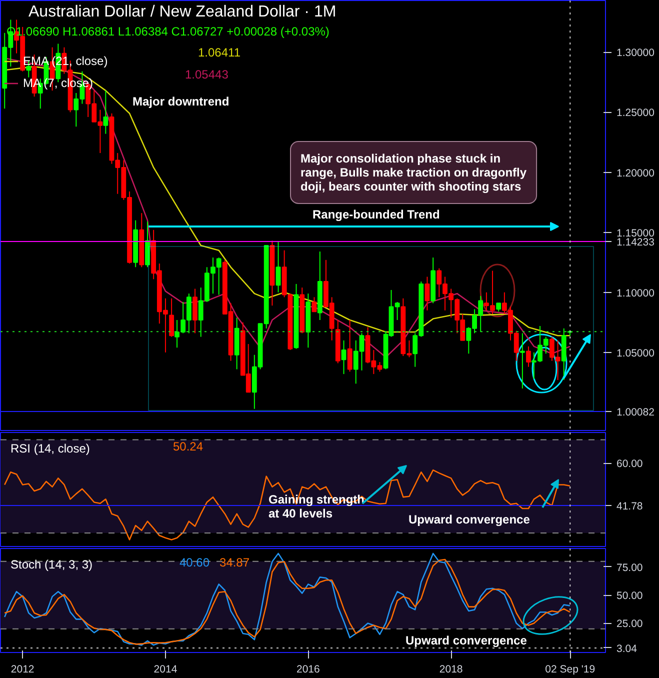 The image size is (659, 678). What do you see at coordinates (635, 113) in the screenshot?
I see `y-tick-label: 1.25000` at bounding box center [635, 113].